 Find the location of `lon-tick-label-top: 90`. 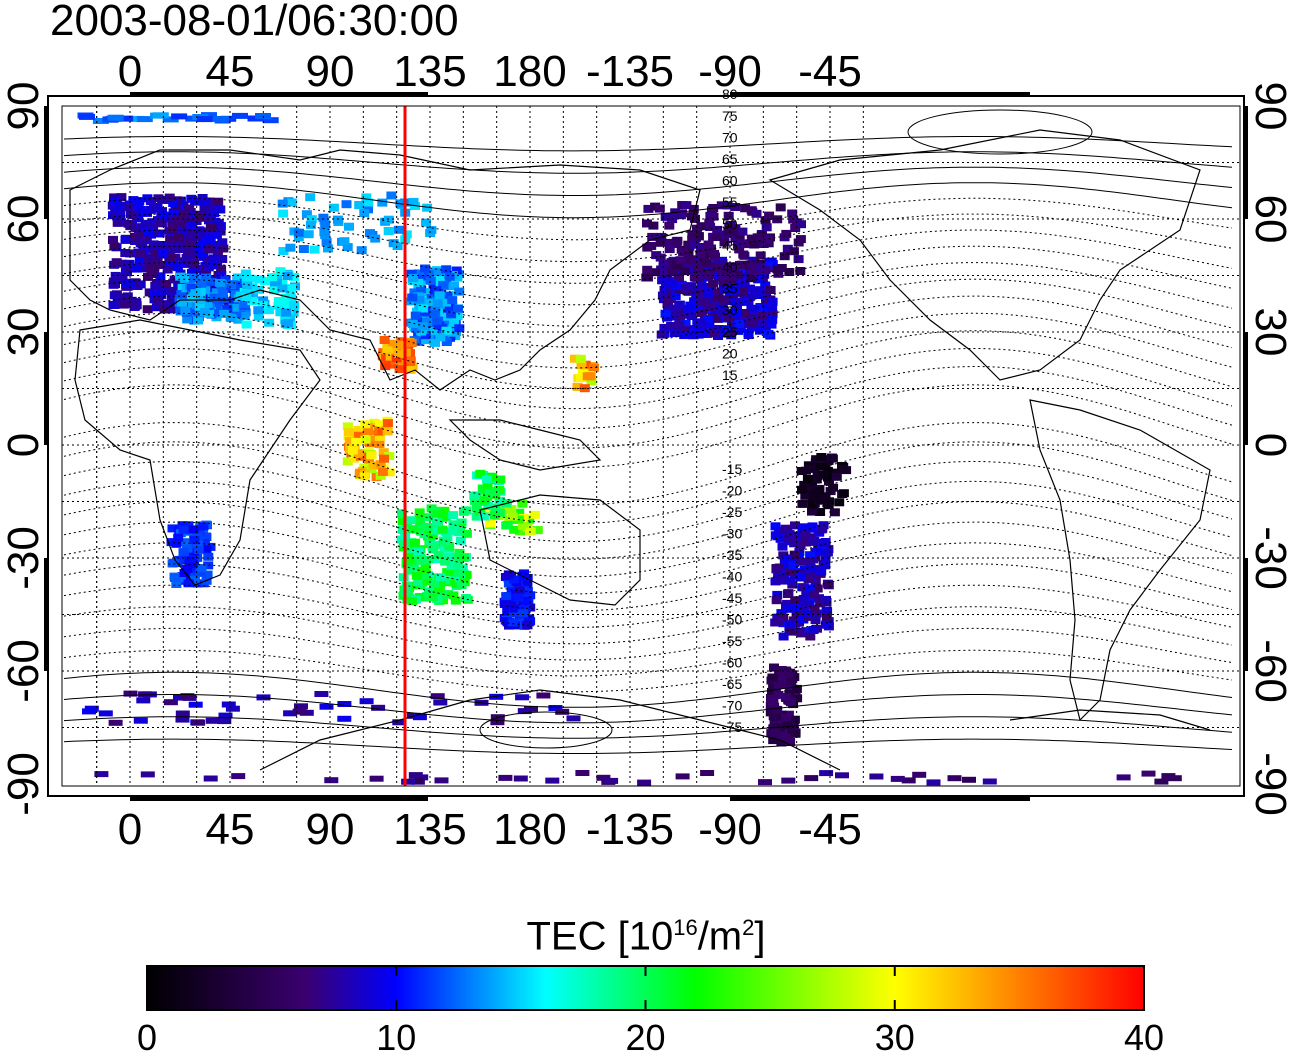

lon-tick-label-top: 90 is located at coordinates (330, 71).